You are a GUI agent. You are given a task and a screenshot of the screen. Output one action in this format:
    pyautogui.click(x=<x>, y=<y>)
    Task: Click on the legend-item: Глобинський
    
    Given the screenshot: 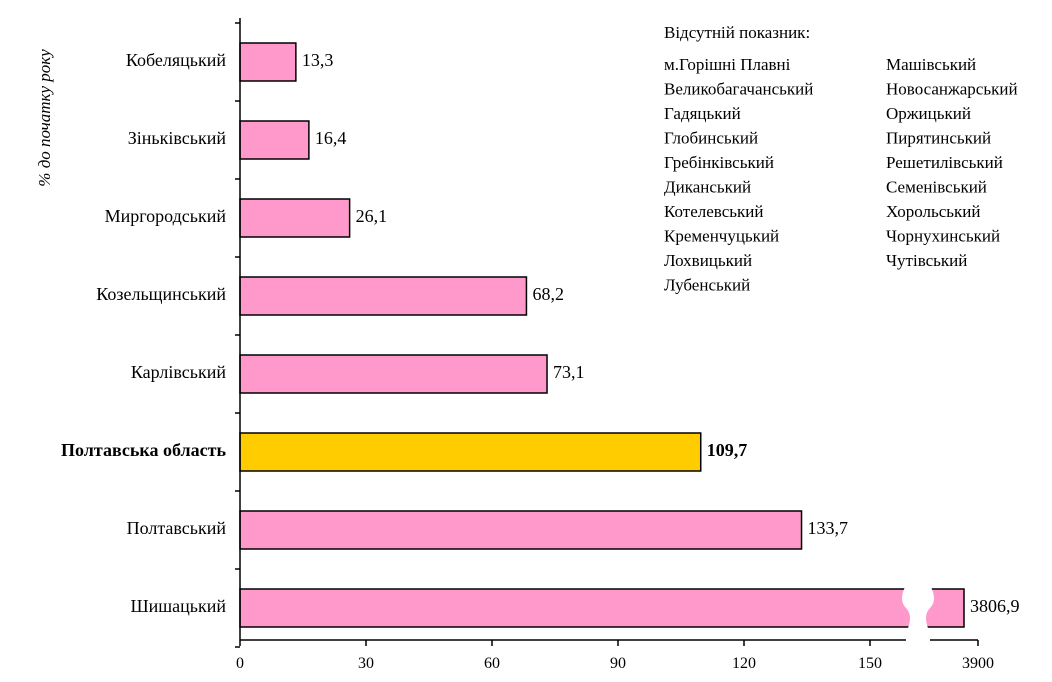 What is the action you would take?
    pyautogui.click(x=711, y=138)
    